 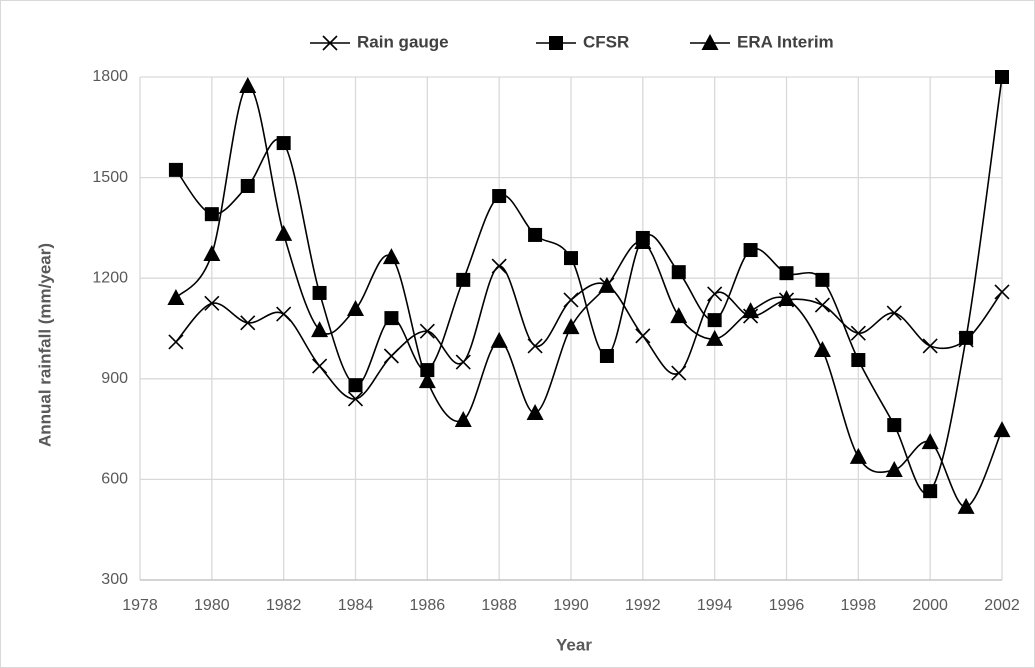 What do you see at coordinates (114, 378) in the screenshot?
I see `y-tick-label: 900` at bounding box center [114, 378].